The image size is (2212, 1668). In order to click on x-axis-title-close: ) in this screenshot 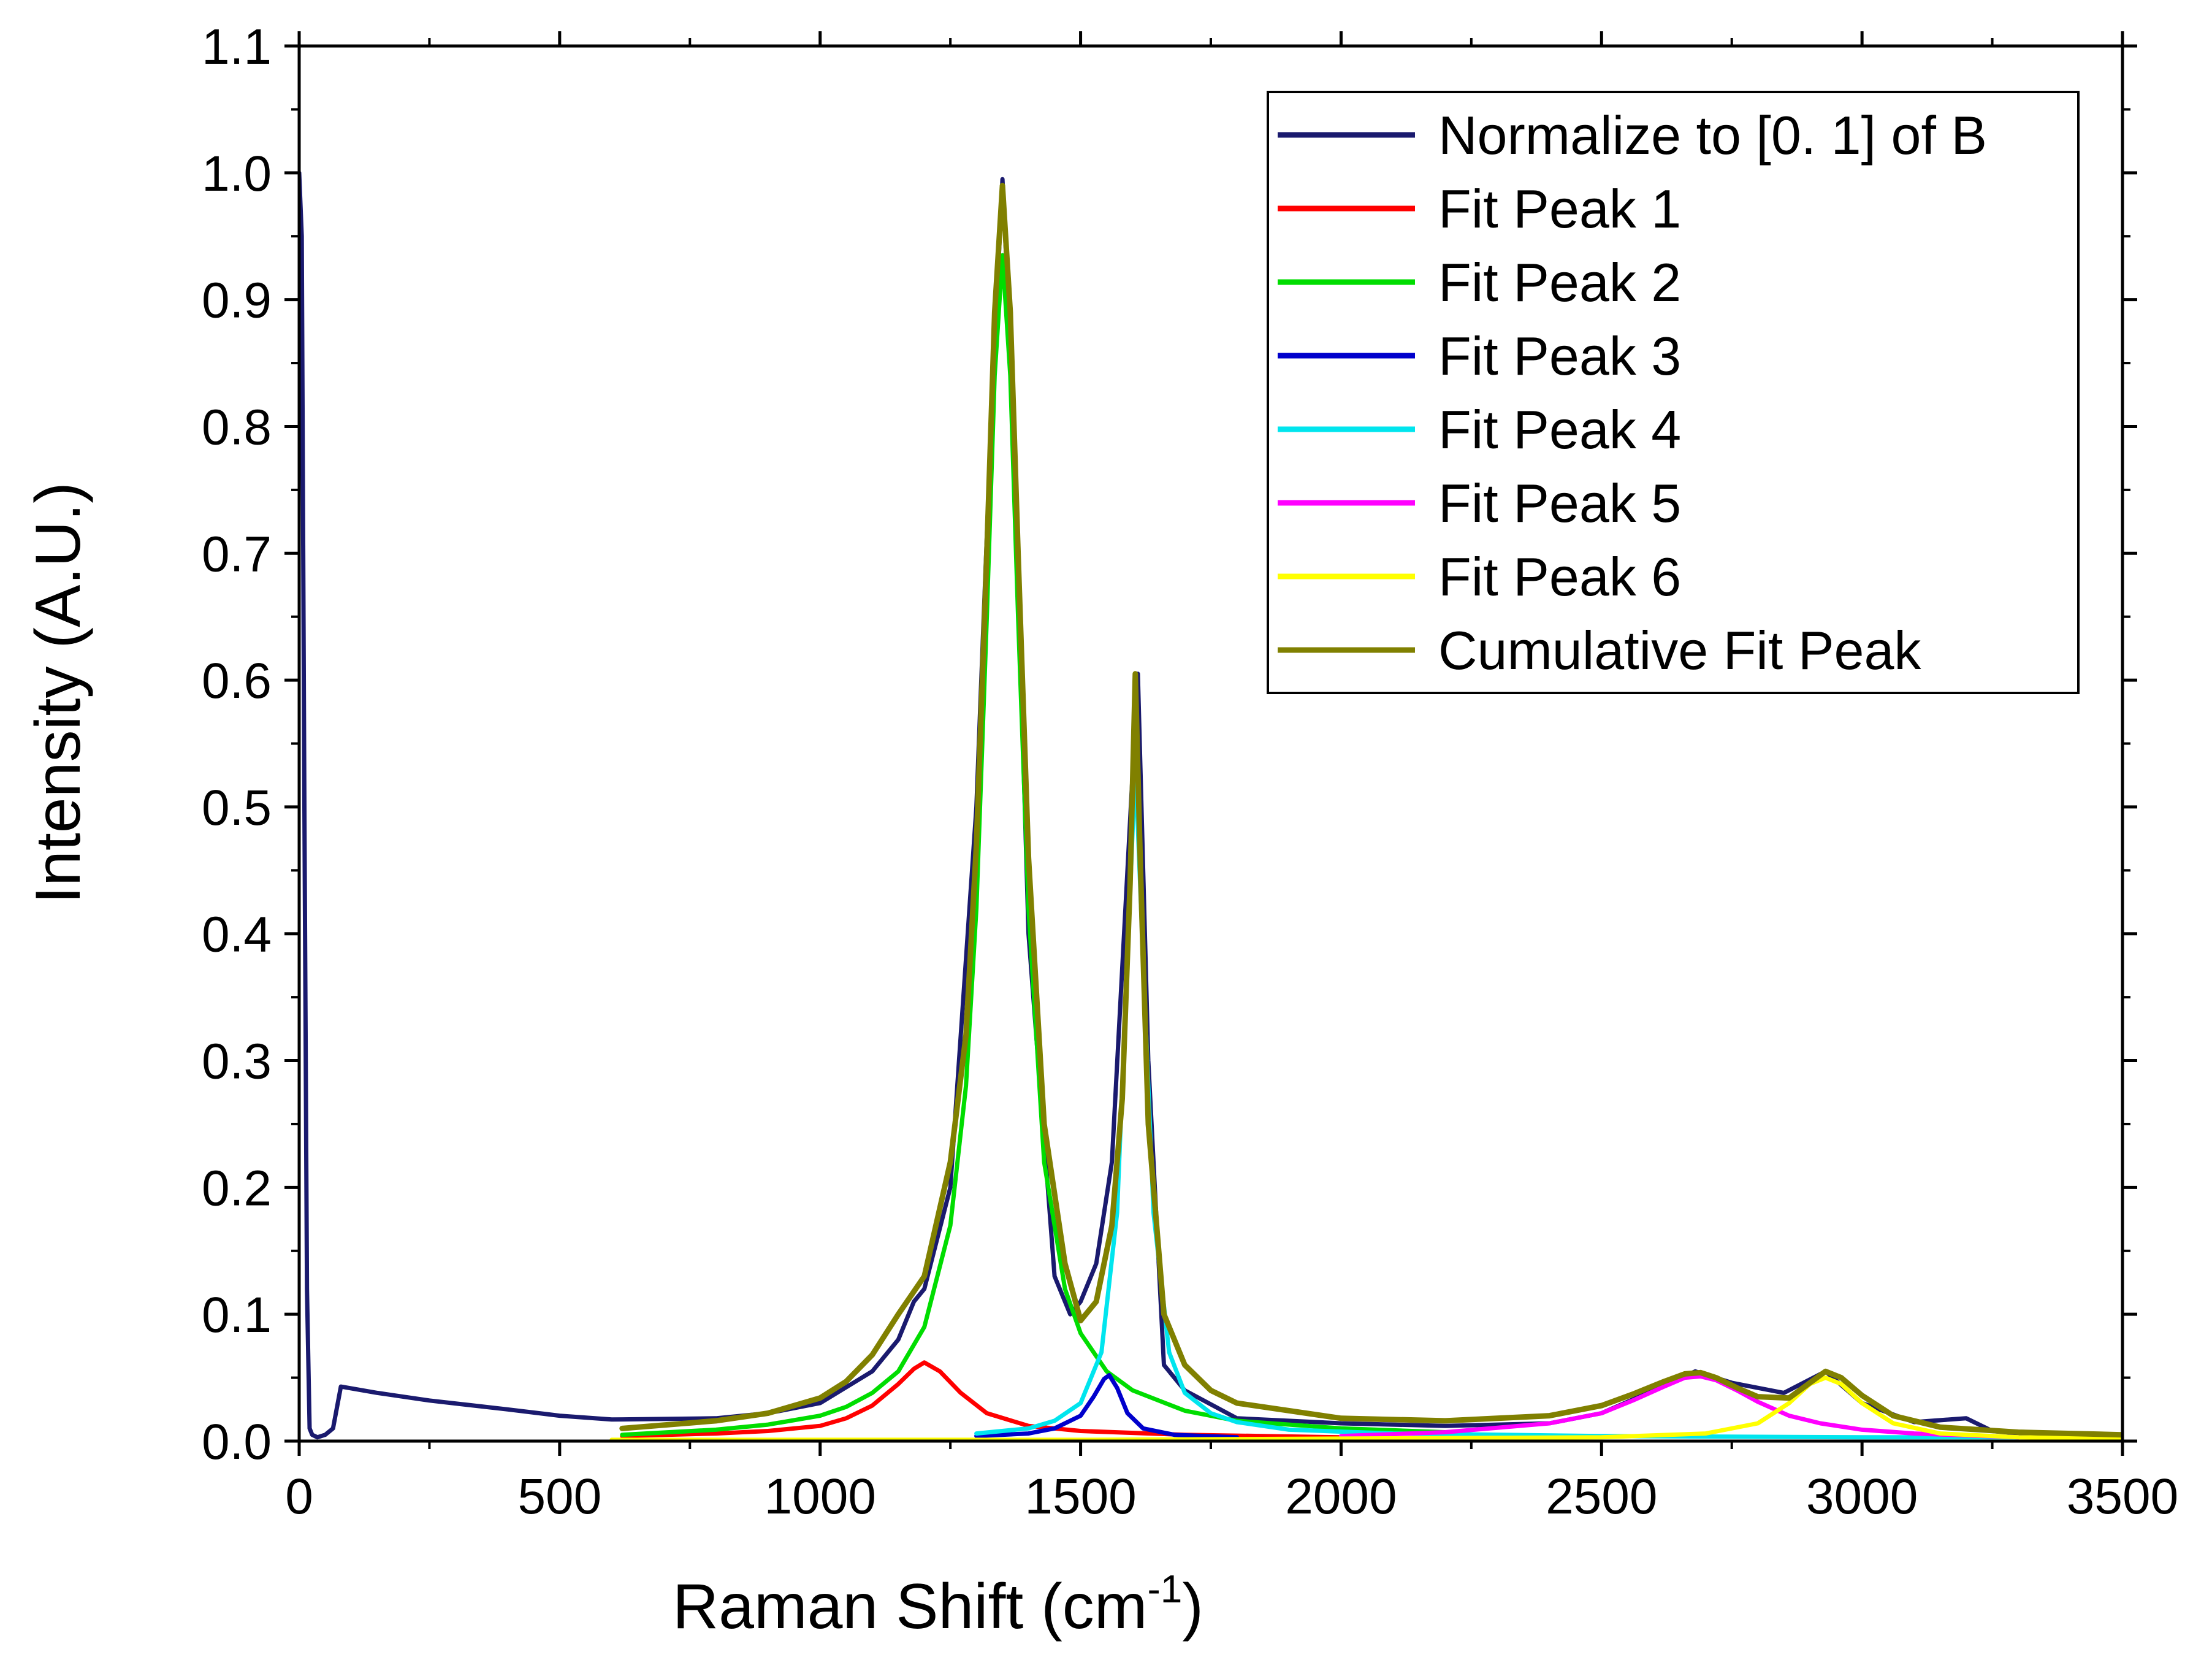, I will do `click(1192, 1606)`.